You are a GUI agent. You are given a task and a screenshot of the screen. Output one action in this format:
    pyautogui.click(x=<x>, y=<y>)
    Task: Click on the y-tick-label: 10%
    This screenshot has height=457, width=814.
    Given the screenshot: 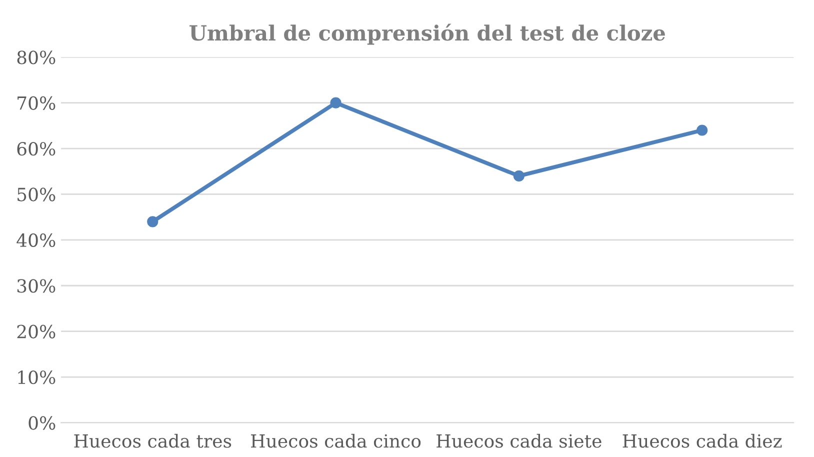 What is the action you would take?
    pyautogui.click(x=37, y=377)
    